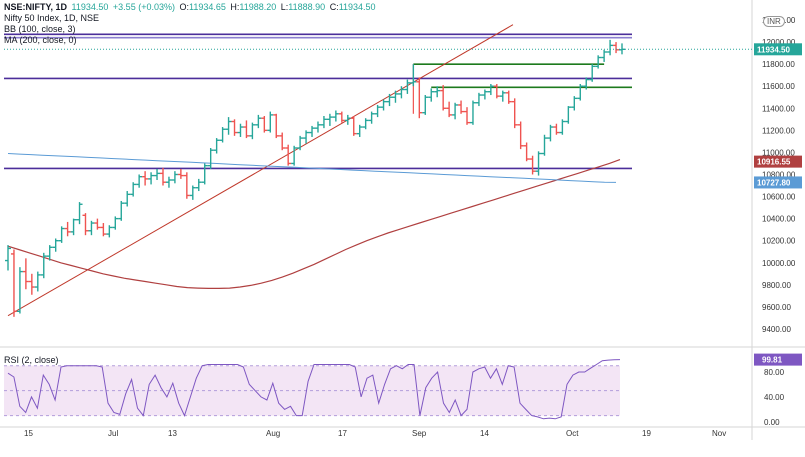 The height and width of the screenshot is (457, 805). Describe the element at coordinates (184, 7) in the screenshot. I see `open-label: O:` at that location.